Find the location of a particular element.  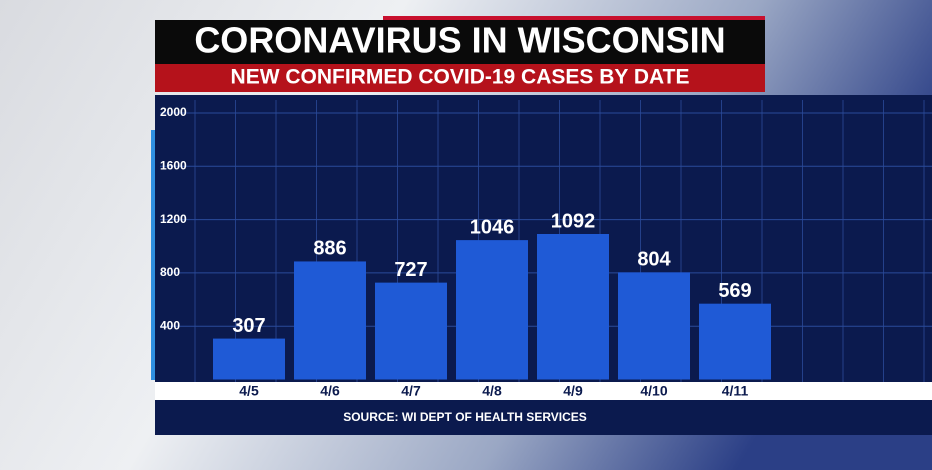

accent-line is located at coordinates (153, 255).